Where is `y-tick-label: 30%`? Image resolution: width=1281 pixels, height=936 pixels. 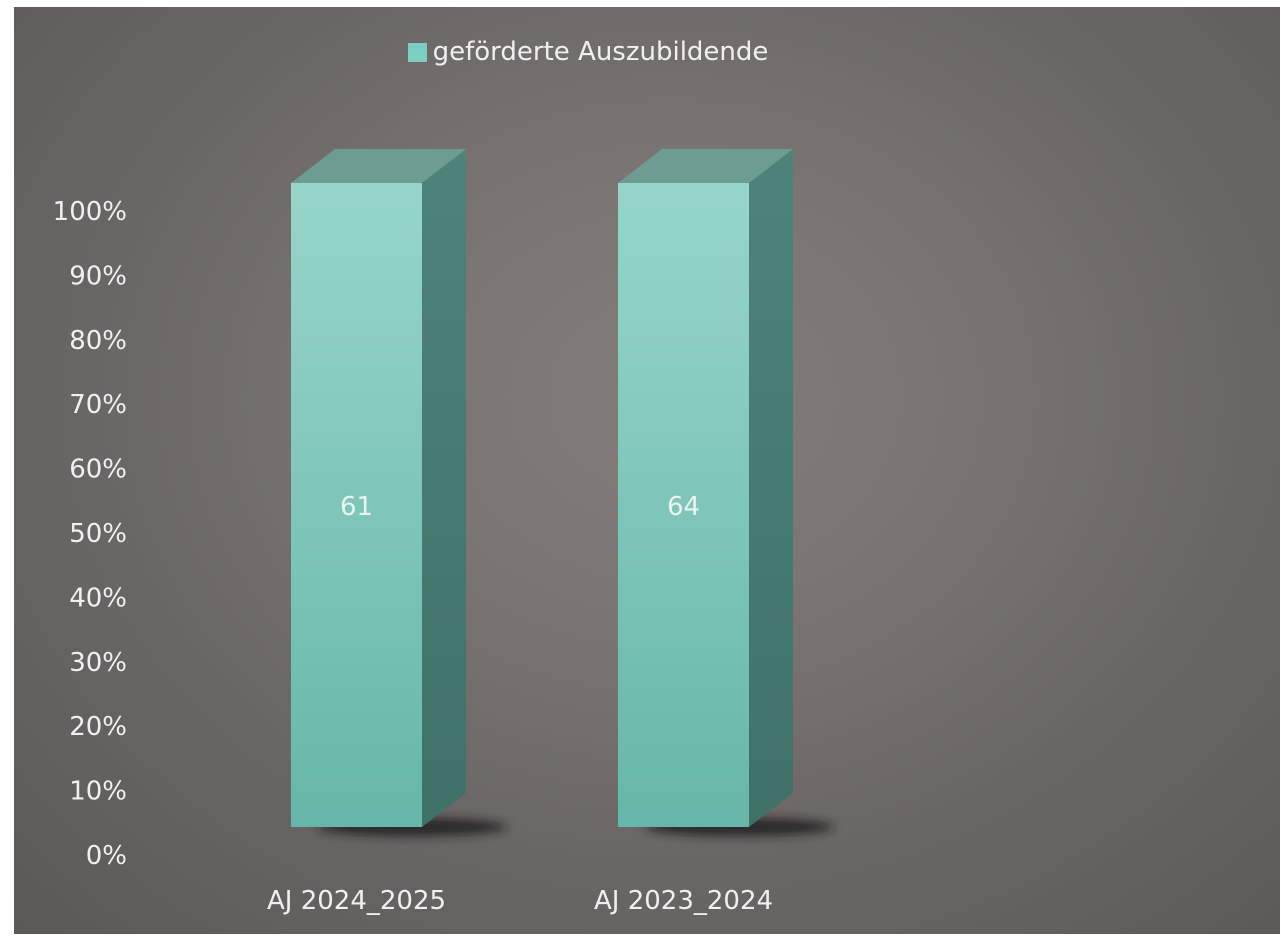
y-tick-label: 30% is located at coordinates (98, 663).